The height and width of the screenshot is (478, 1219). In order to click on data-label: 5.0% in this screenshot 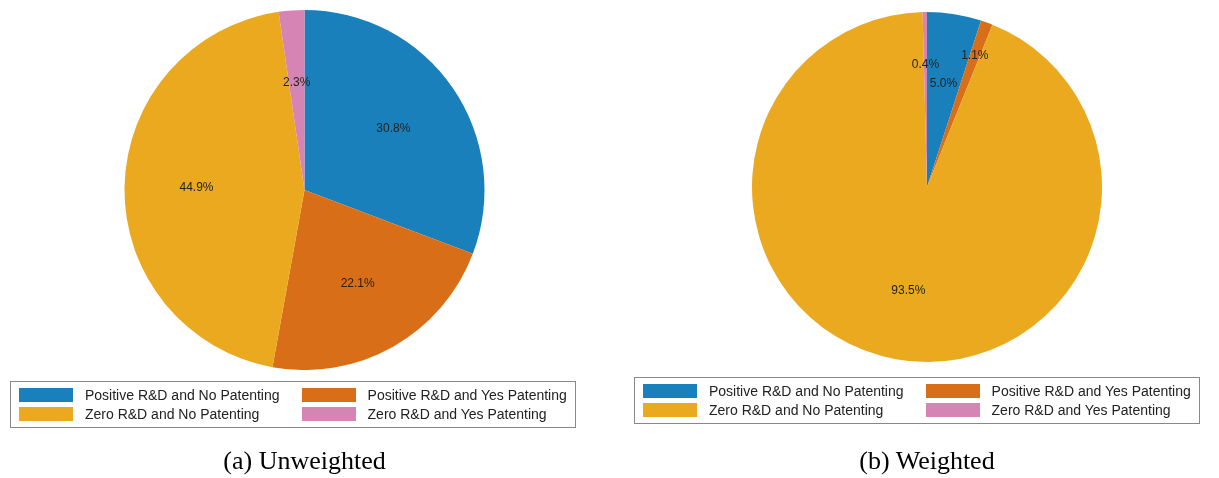, I will do `click(943, 82)`.